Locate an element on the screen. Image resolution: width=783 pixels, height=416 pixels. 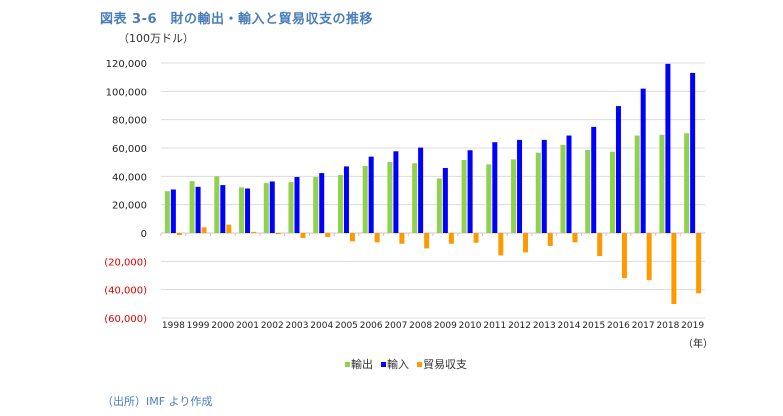
y-tick-label: (60,000) is located at coordinates (125, 319).